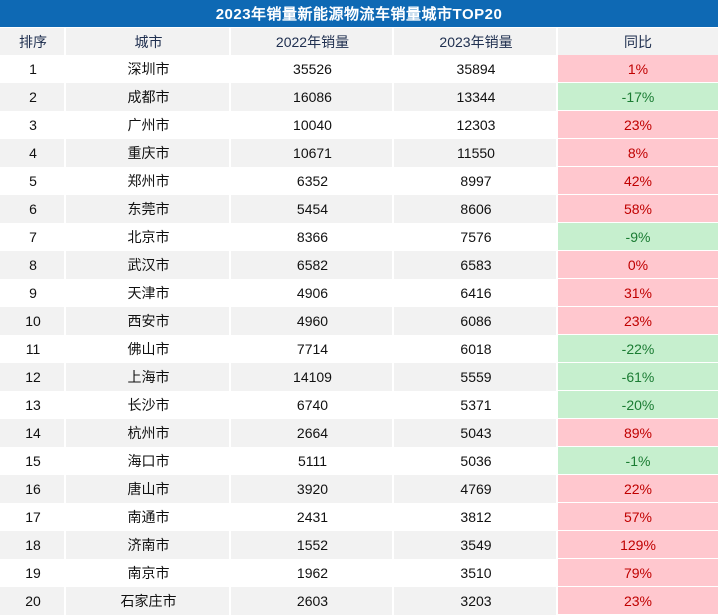  What do you see at coordinates (33, 209) in the screenshot?
I see `rank-cell: 6` at bounding box center [33, 209].